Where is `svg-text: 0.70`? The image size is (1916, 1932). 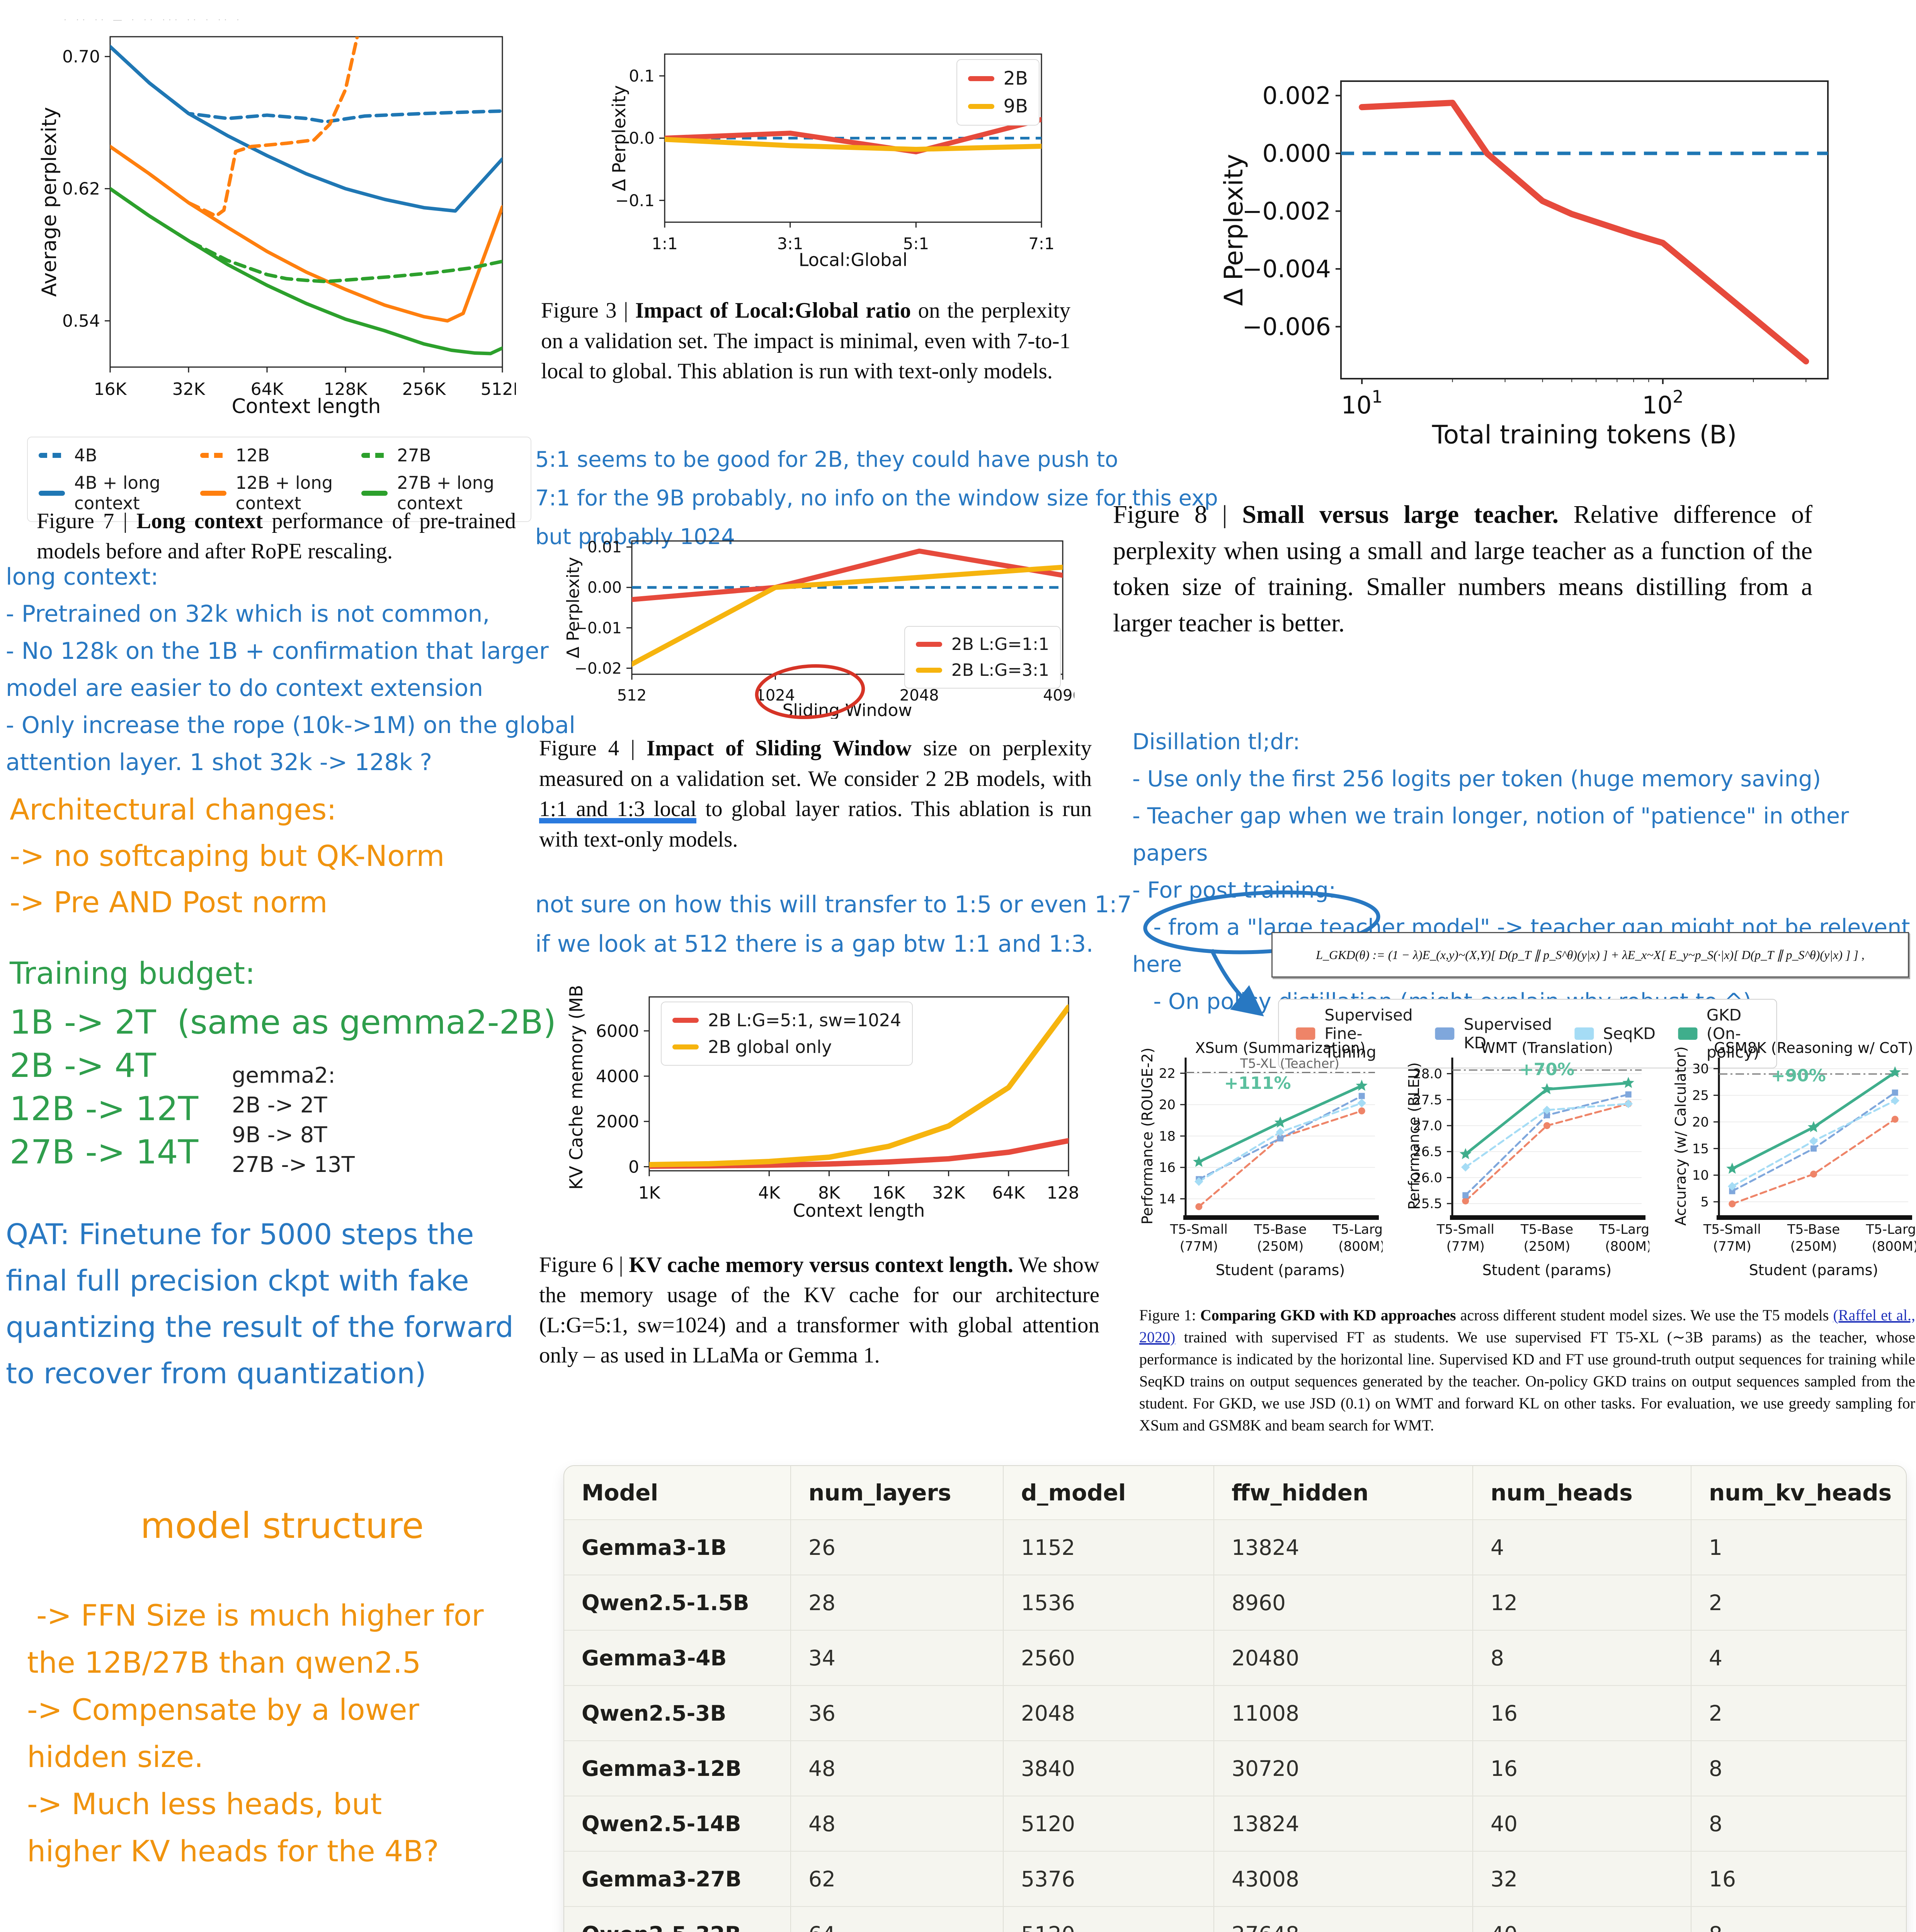 svg-text: 0.70 is located at coordinates (81, 57).